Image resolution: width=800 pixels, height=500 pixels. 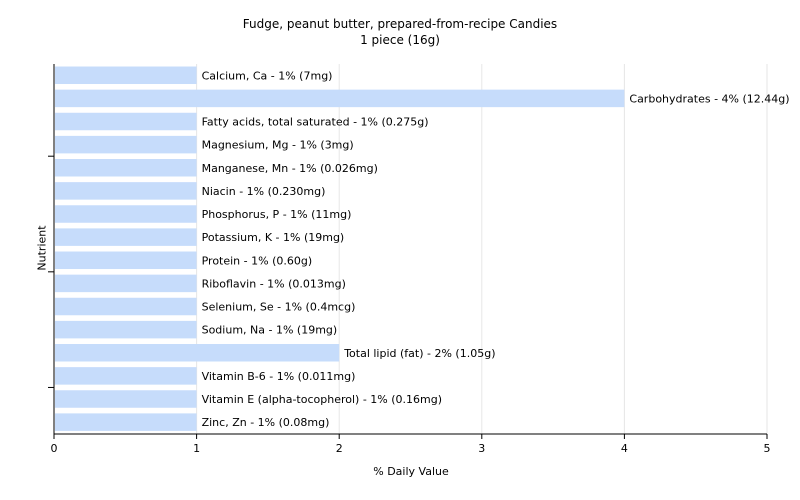 I want to click on x-tick-label: 3, so click(x=481, y=448).